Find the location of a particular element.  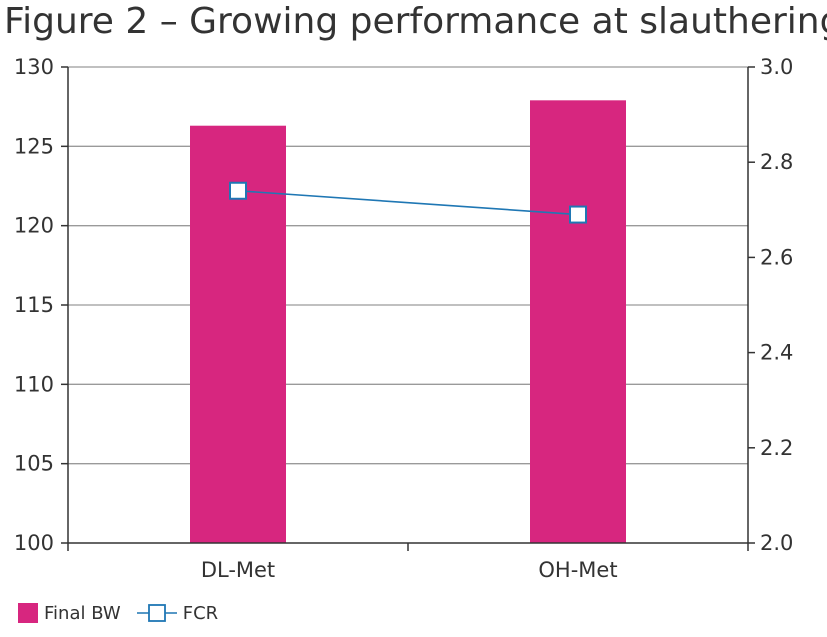

legend-swatch-marker is located at coordinates (156, 613).